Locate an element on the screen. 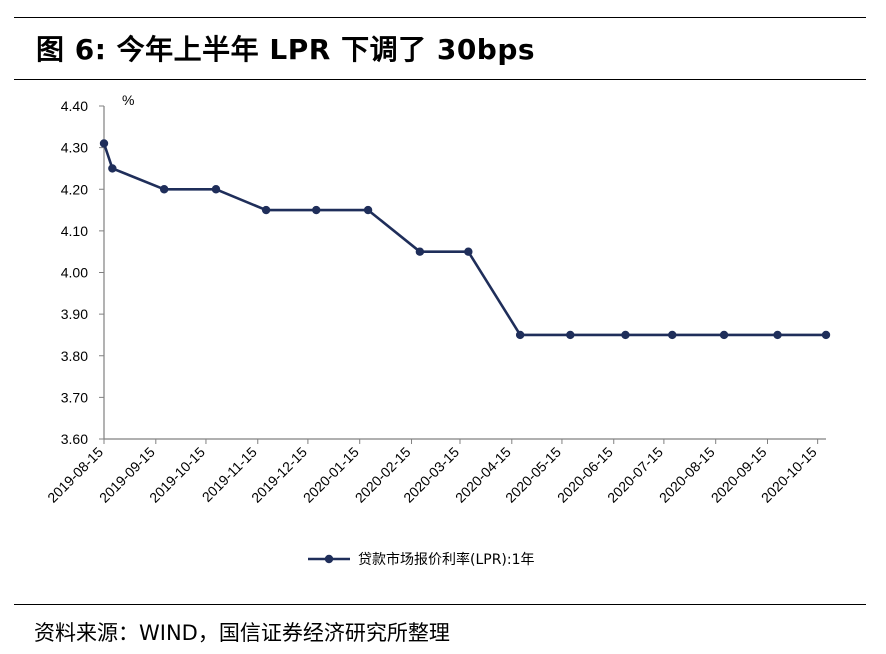 The height and width of the screenshot is (654, 886). y-tick-label: 4.40 is located at coordinates (74, 106).